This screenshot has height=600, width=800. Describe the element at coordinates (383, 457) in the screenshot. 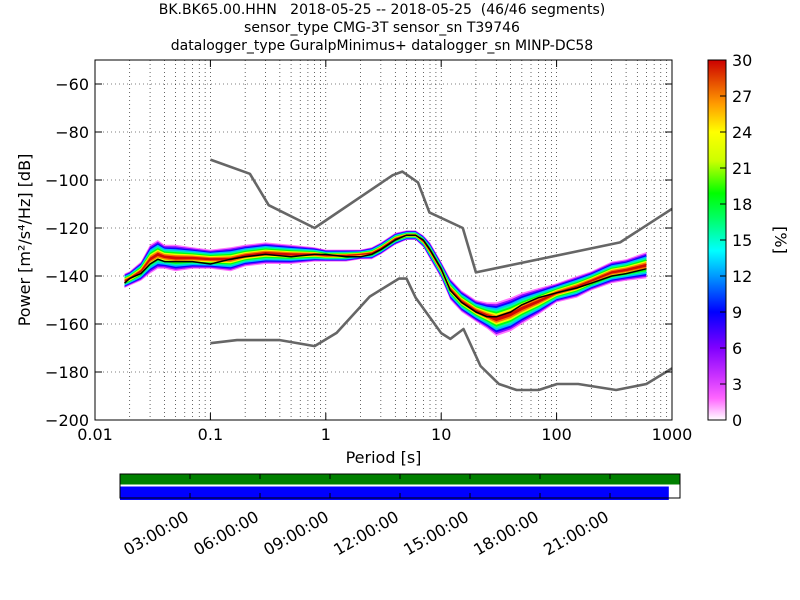

I see `x-axis-label: Period [s]` at that location.